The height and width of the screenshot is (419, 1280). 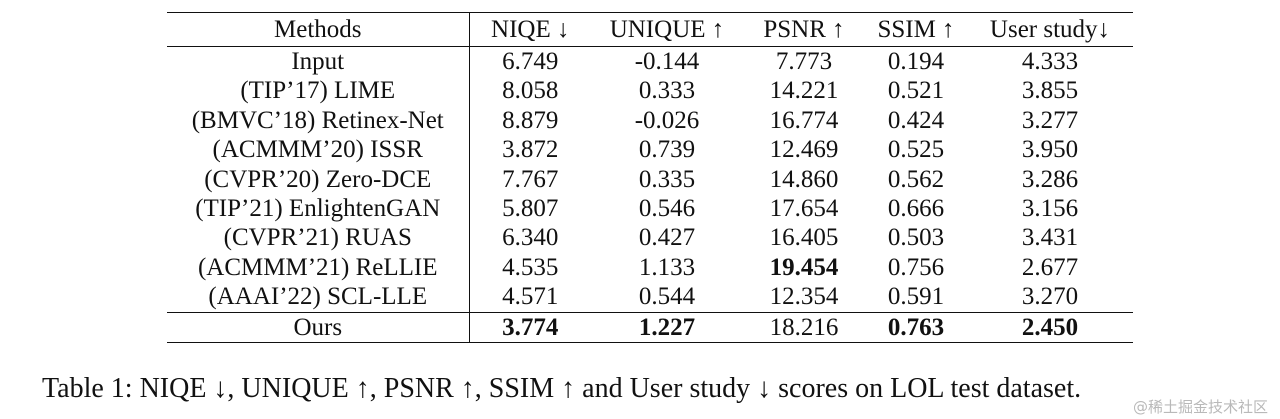 I want to click on table-row: Ours 3.774 1.227 18.216 0.763 2.450, so click(x=650, y=327).